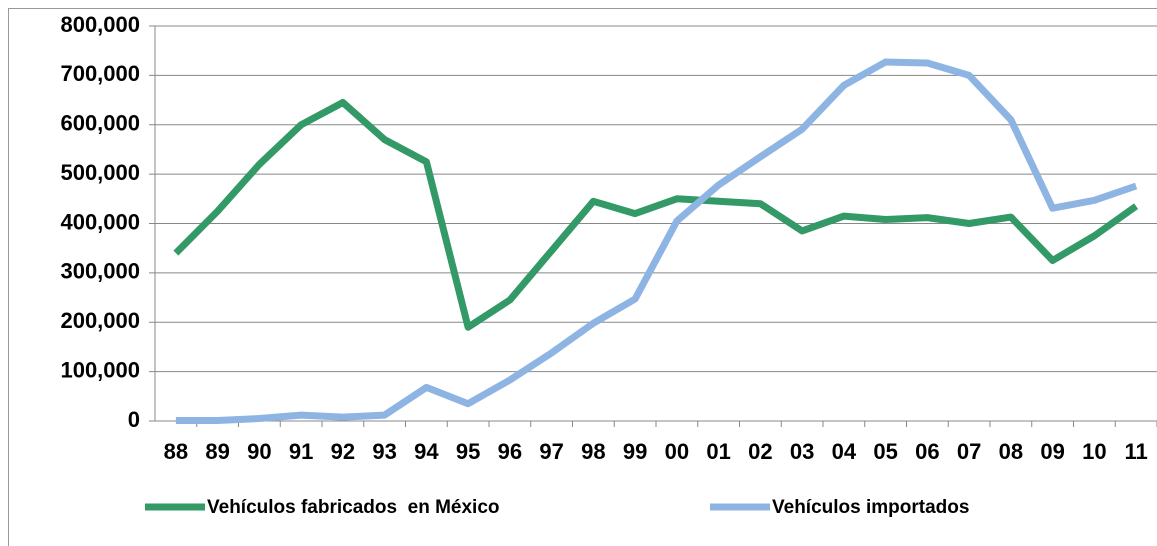  Describe the element at coordinates (885, 451) in the screenshot. I see `x-tick-label: 05` at that location.